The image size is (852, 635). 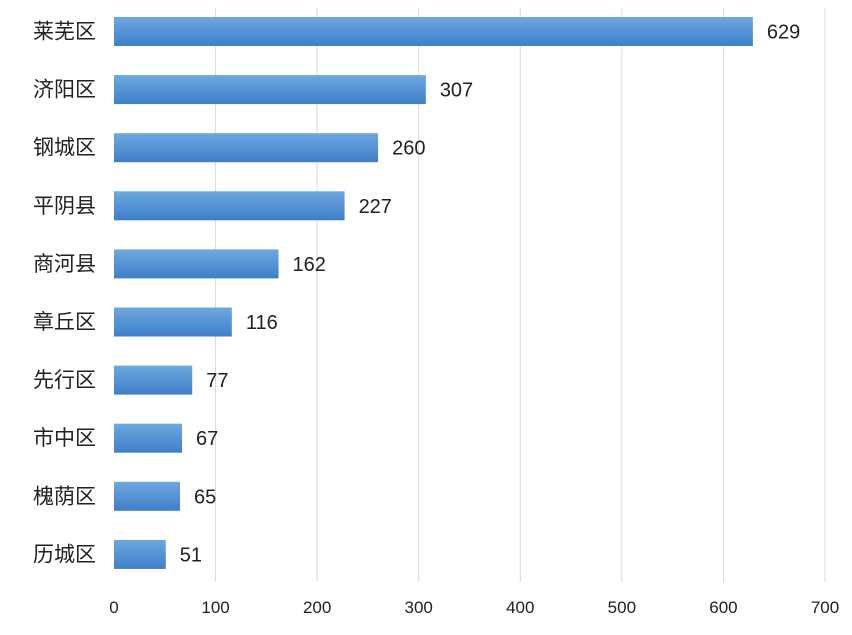 I want to click on data-label: 307, so click(x=456, y=91).